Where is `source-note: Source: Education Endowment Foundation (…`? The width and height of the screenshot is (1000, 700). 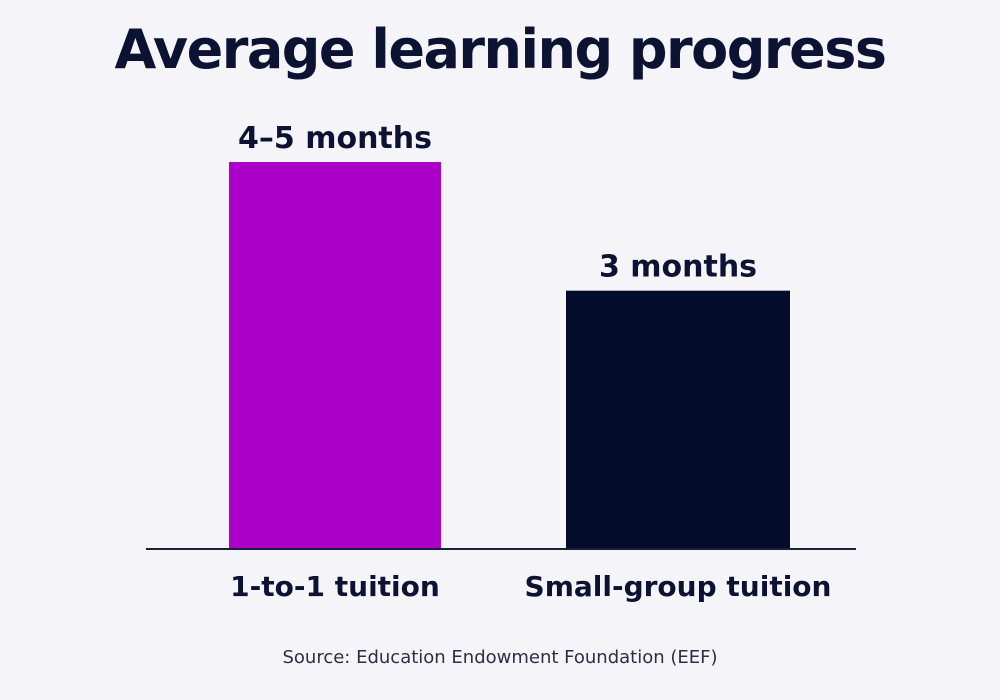 source-note: Source: Education Endowment Foundation (… is located at coordinates (500, 657).